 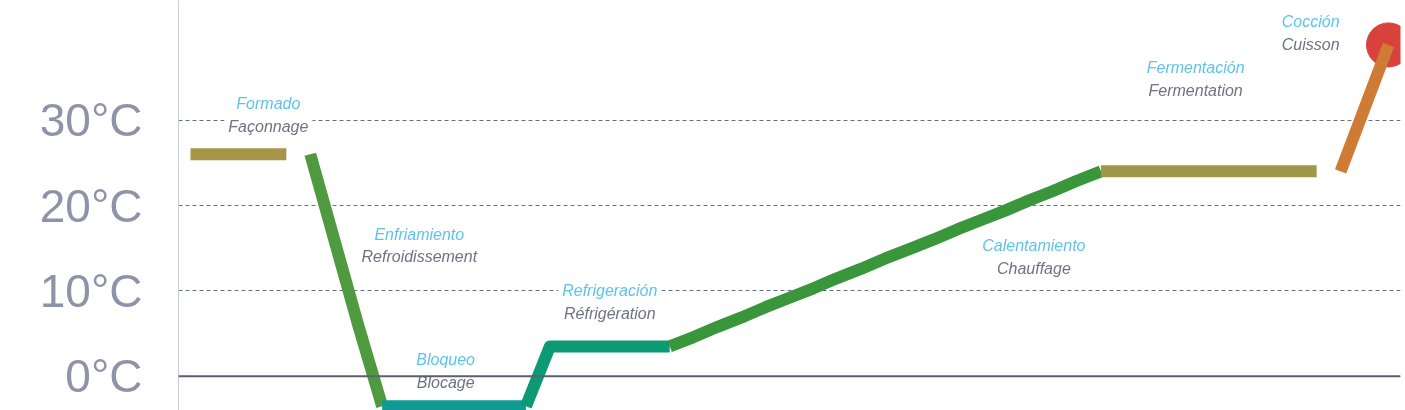 What do you see at coordinates (609, 313) in the screenshot?
I see `annotation: Réfrigération` at bounding box center [609, 313].